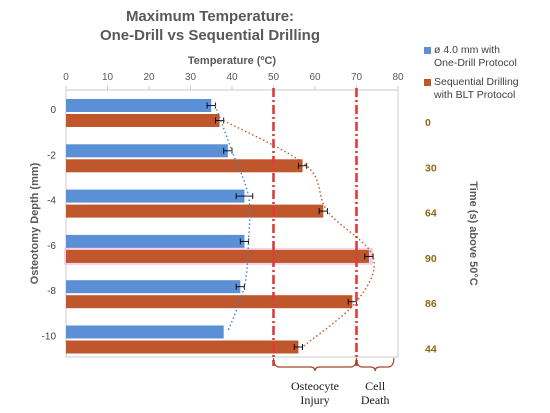 Image resolution: width=550 pixels, height=413 pixels. Describe the element at coordinates (427, 82) in the screenshot. I see `legend-swatch-sequential` at that location.